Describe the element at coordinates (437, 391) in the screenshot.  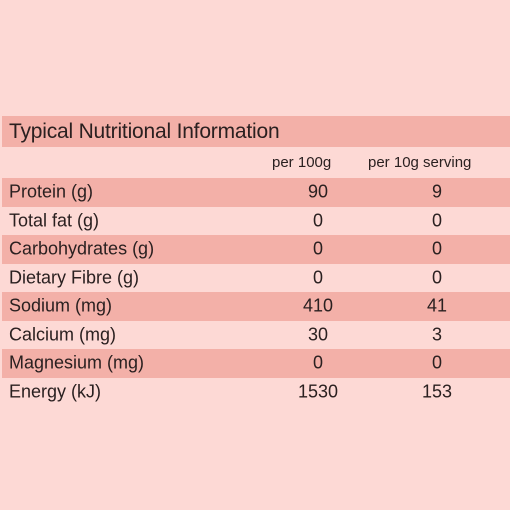
I see `value-per-serving: 153` at that location.